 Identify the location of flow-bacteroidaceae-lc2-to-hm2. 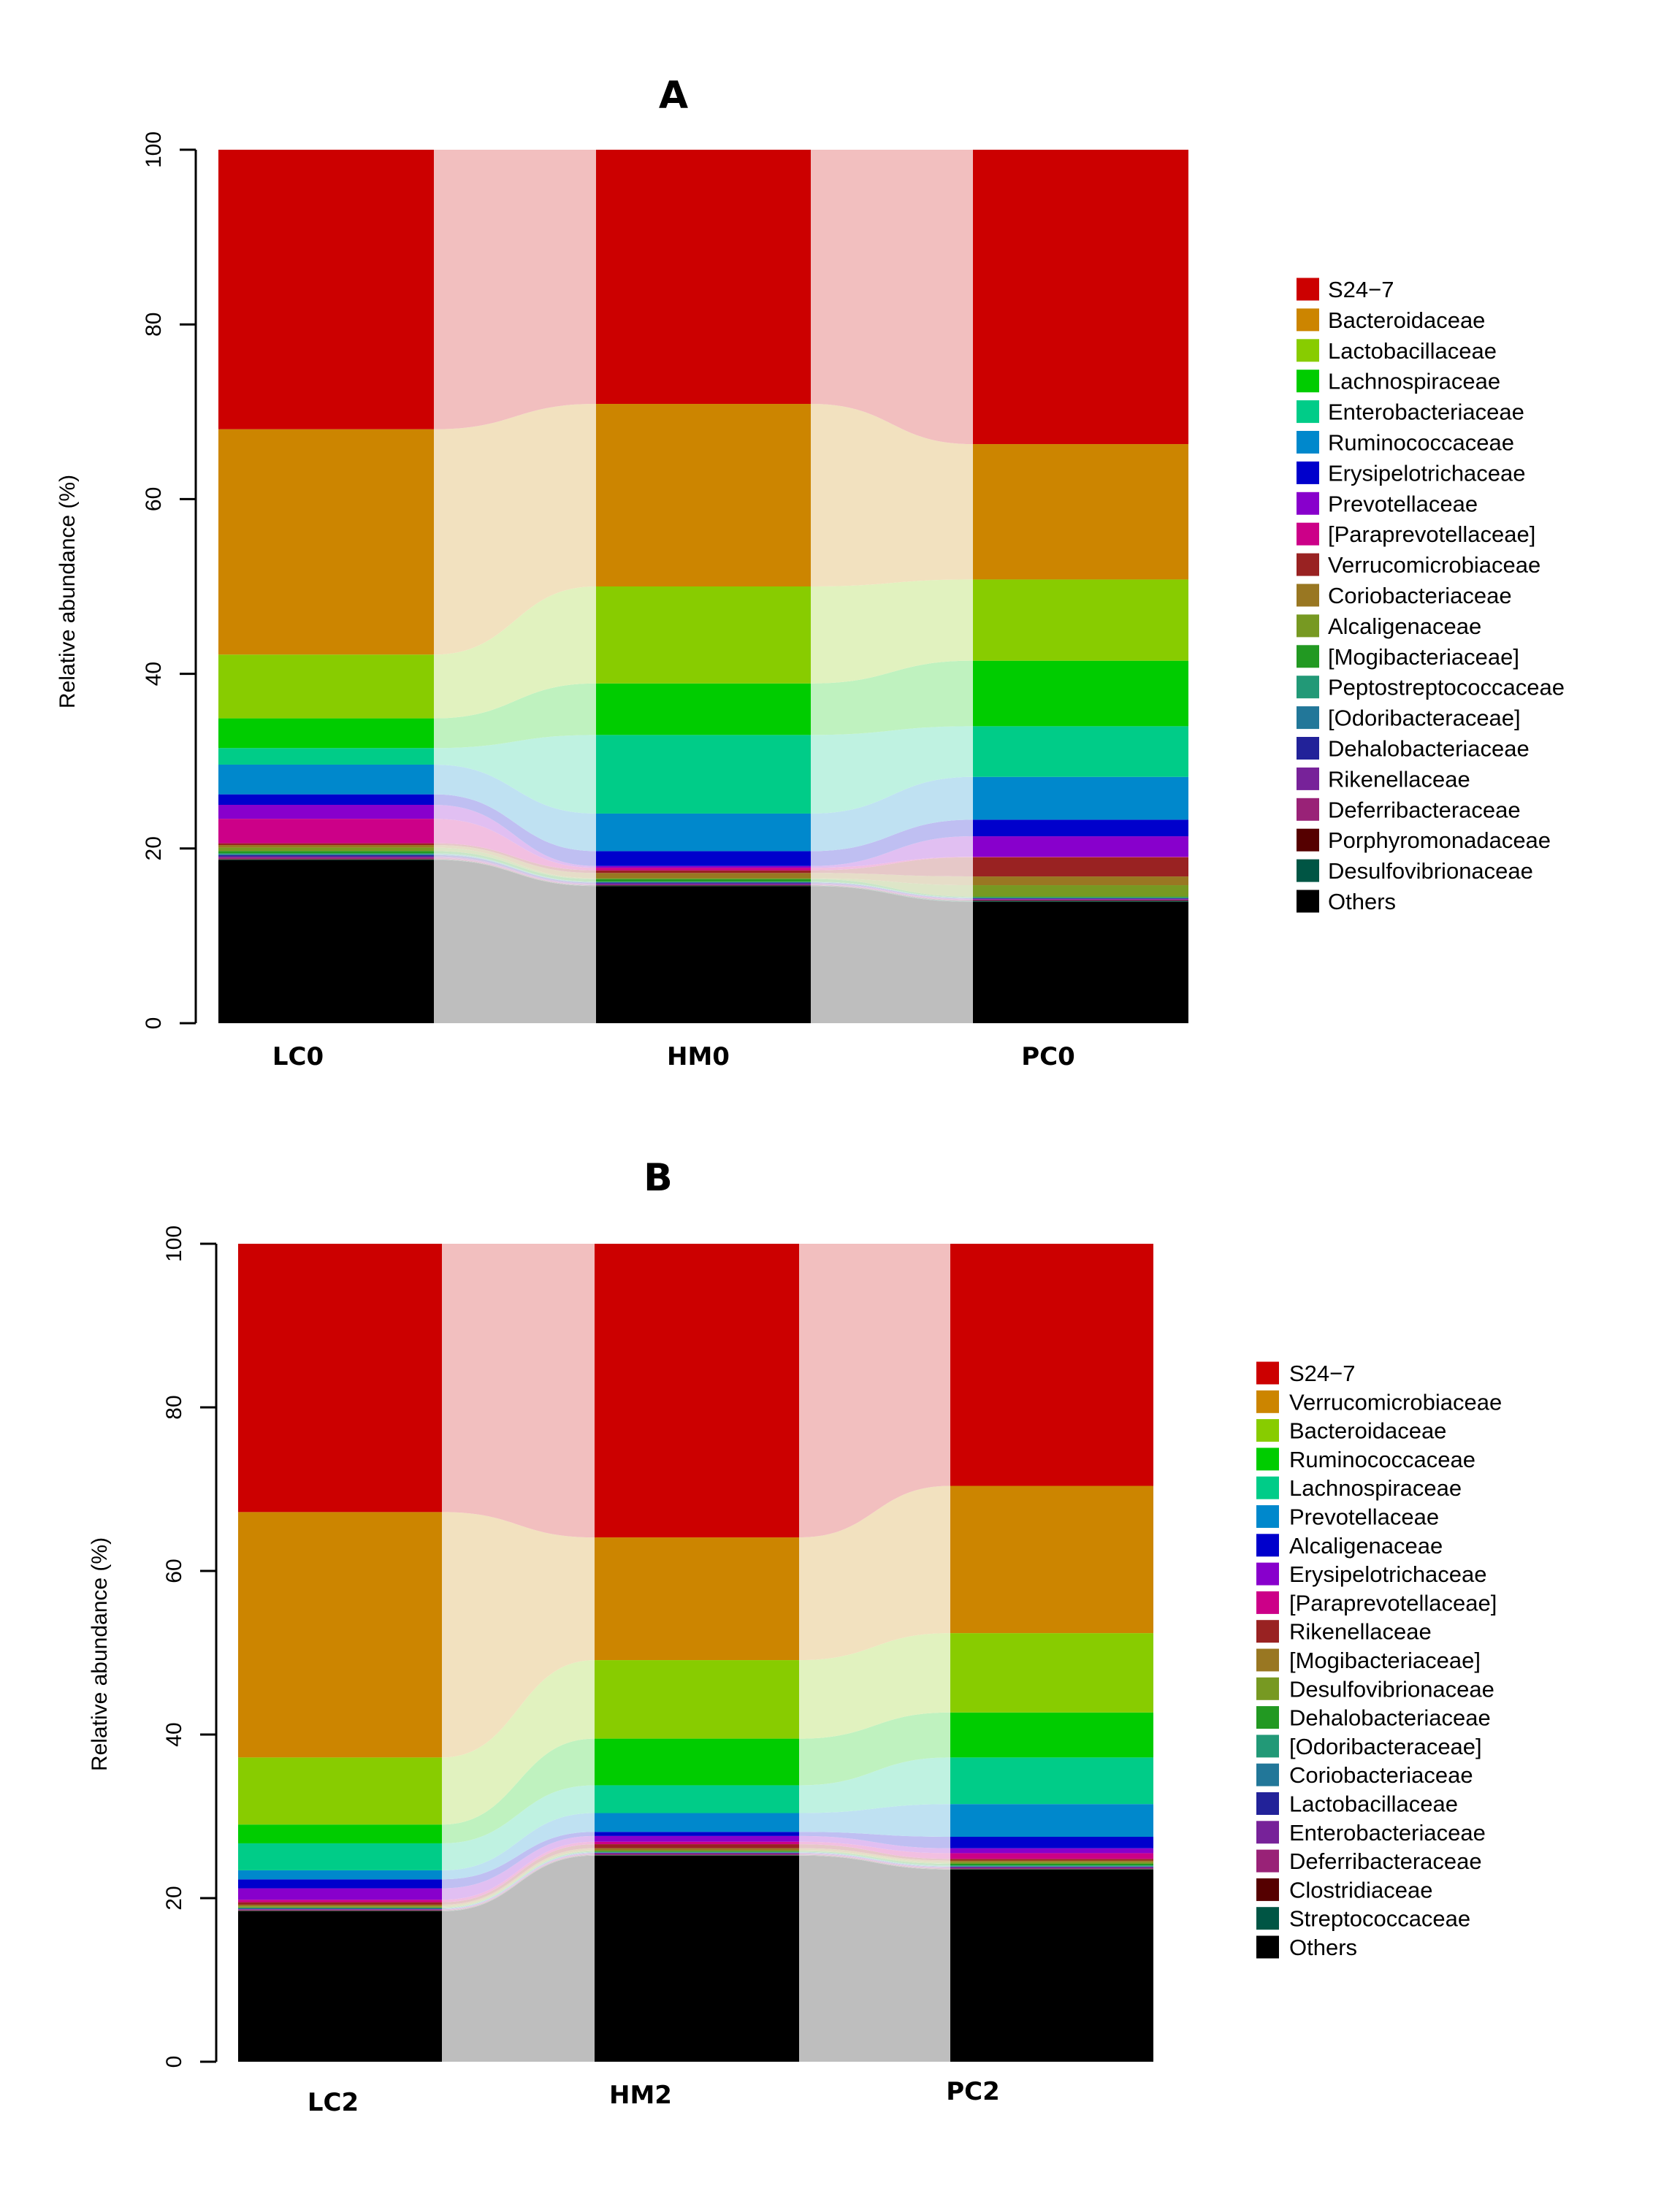
(518, 1742).